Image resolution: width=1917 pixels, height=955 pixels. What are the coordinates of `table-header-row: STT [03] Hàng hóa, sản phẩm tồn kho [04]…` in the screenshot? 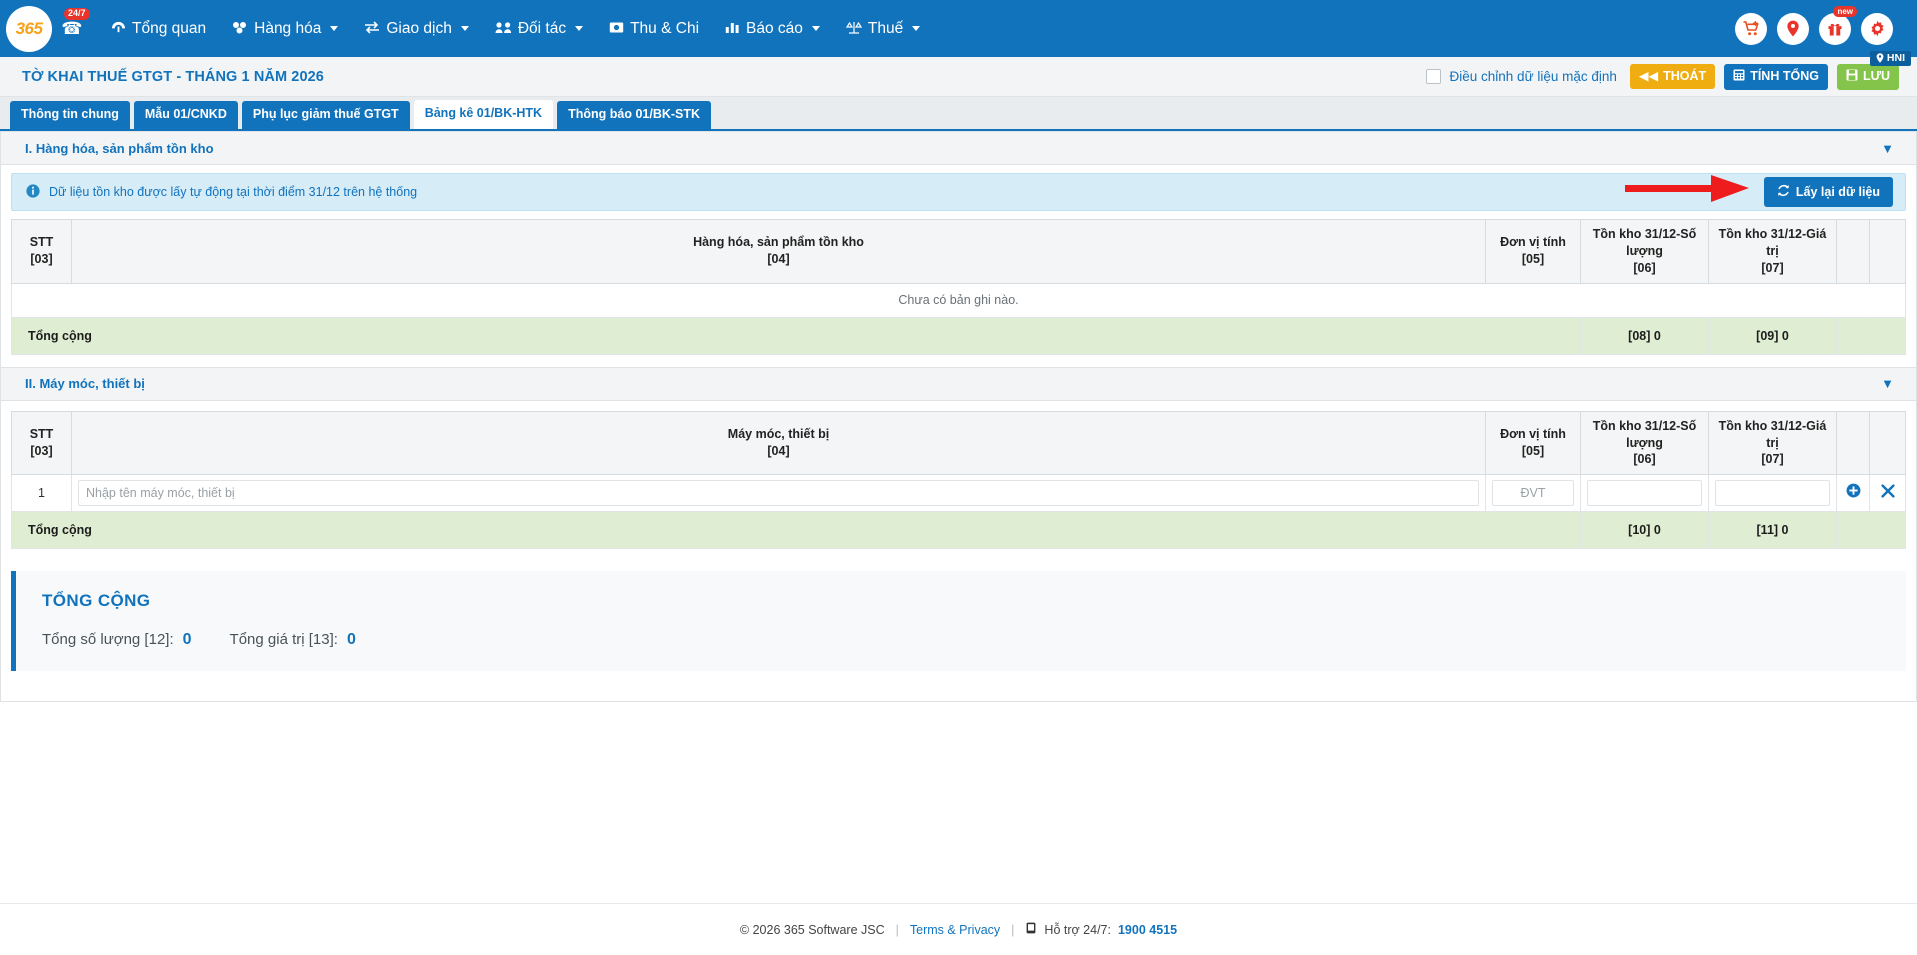 It's located at (958, 251).